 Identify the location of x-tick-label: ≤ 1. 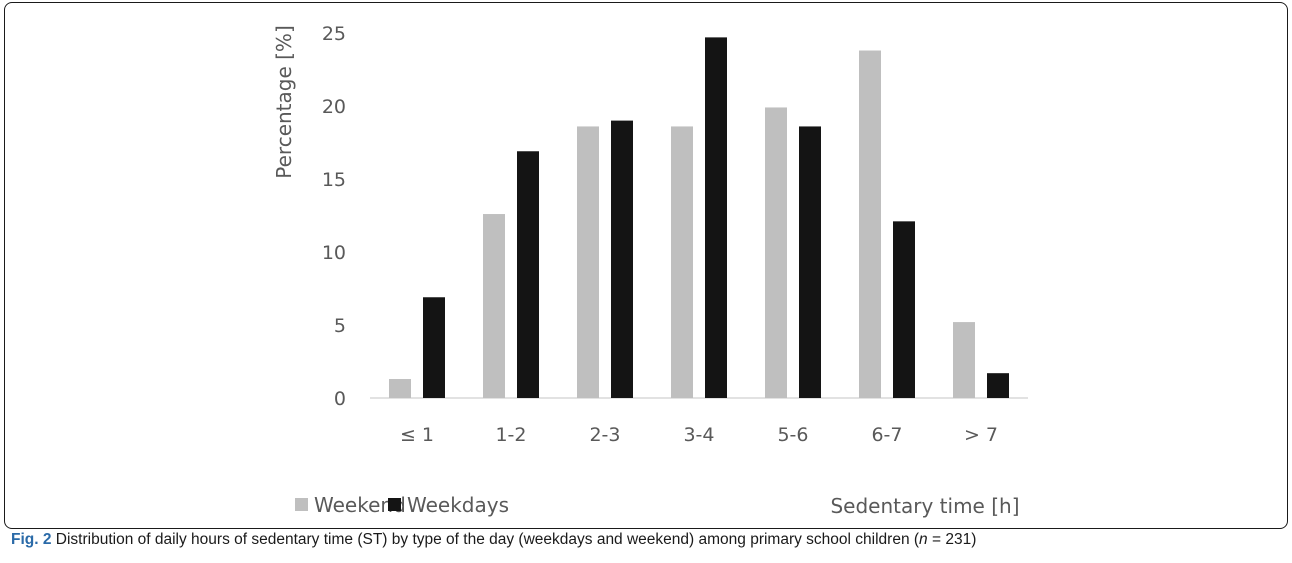
(417, 435).